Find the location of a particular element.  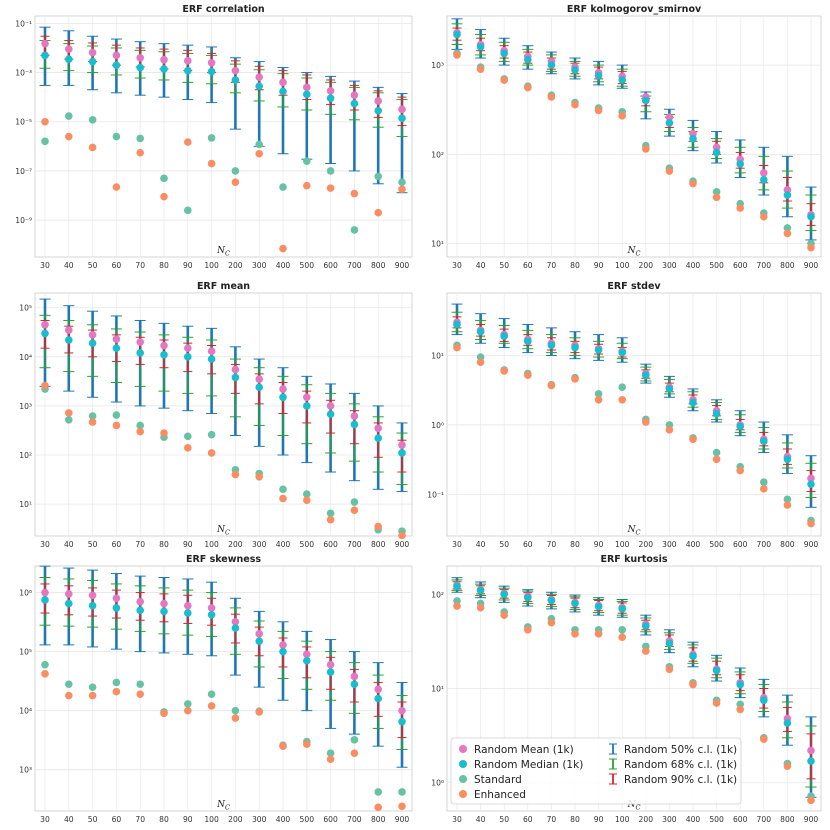

x-tick-label: 30 is located at coordinates (45, 819).